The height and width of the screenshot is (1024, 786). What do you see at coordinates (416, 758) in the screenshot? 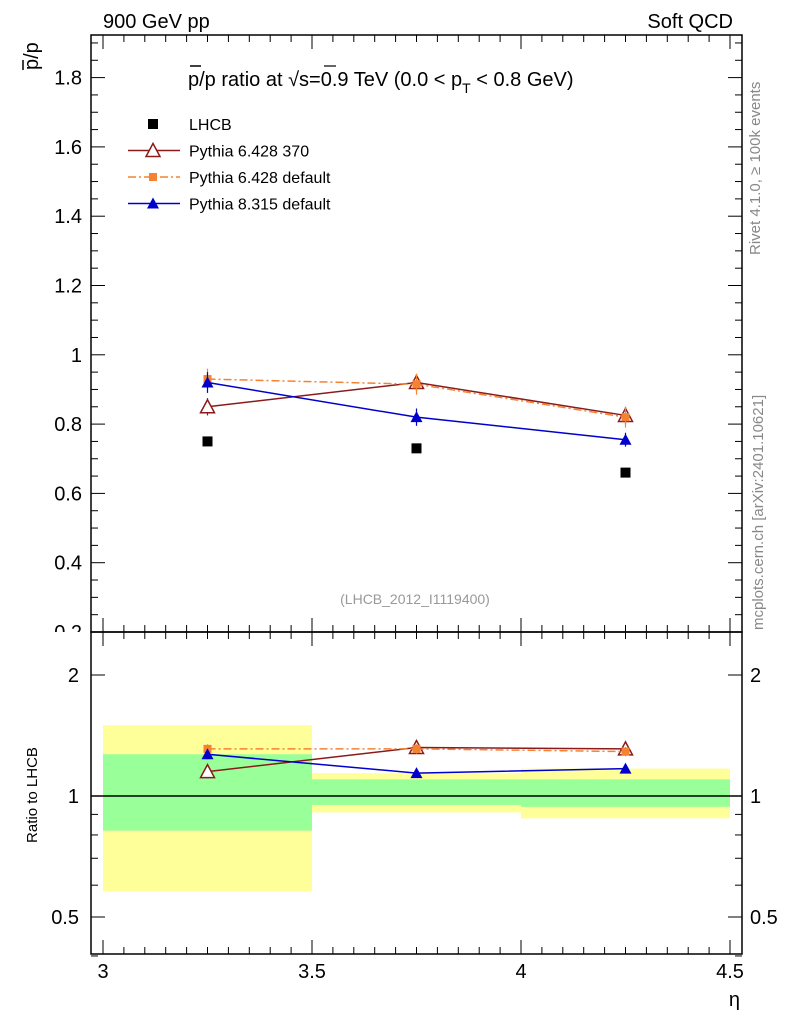
I see `ratio-series` at bounding box center [416, 758].